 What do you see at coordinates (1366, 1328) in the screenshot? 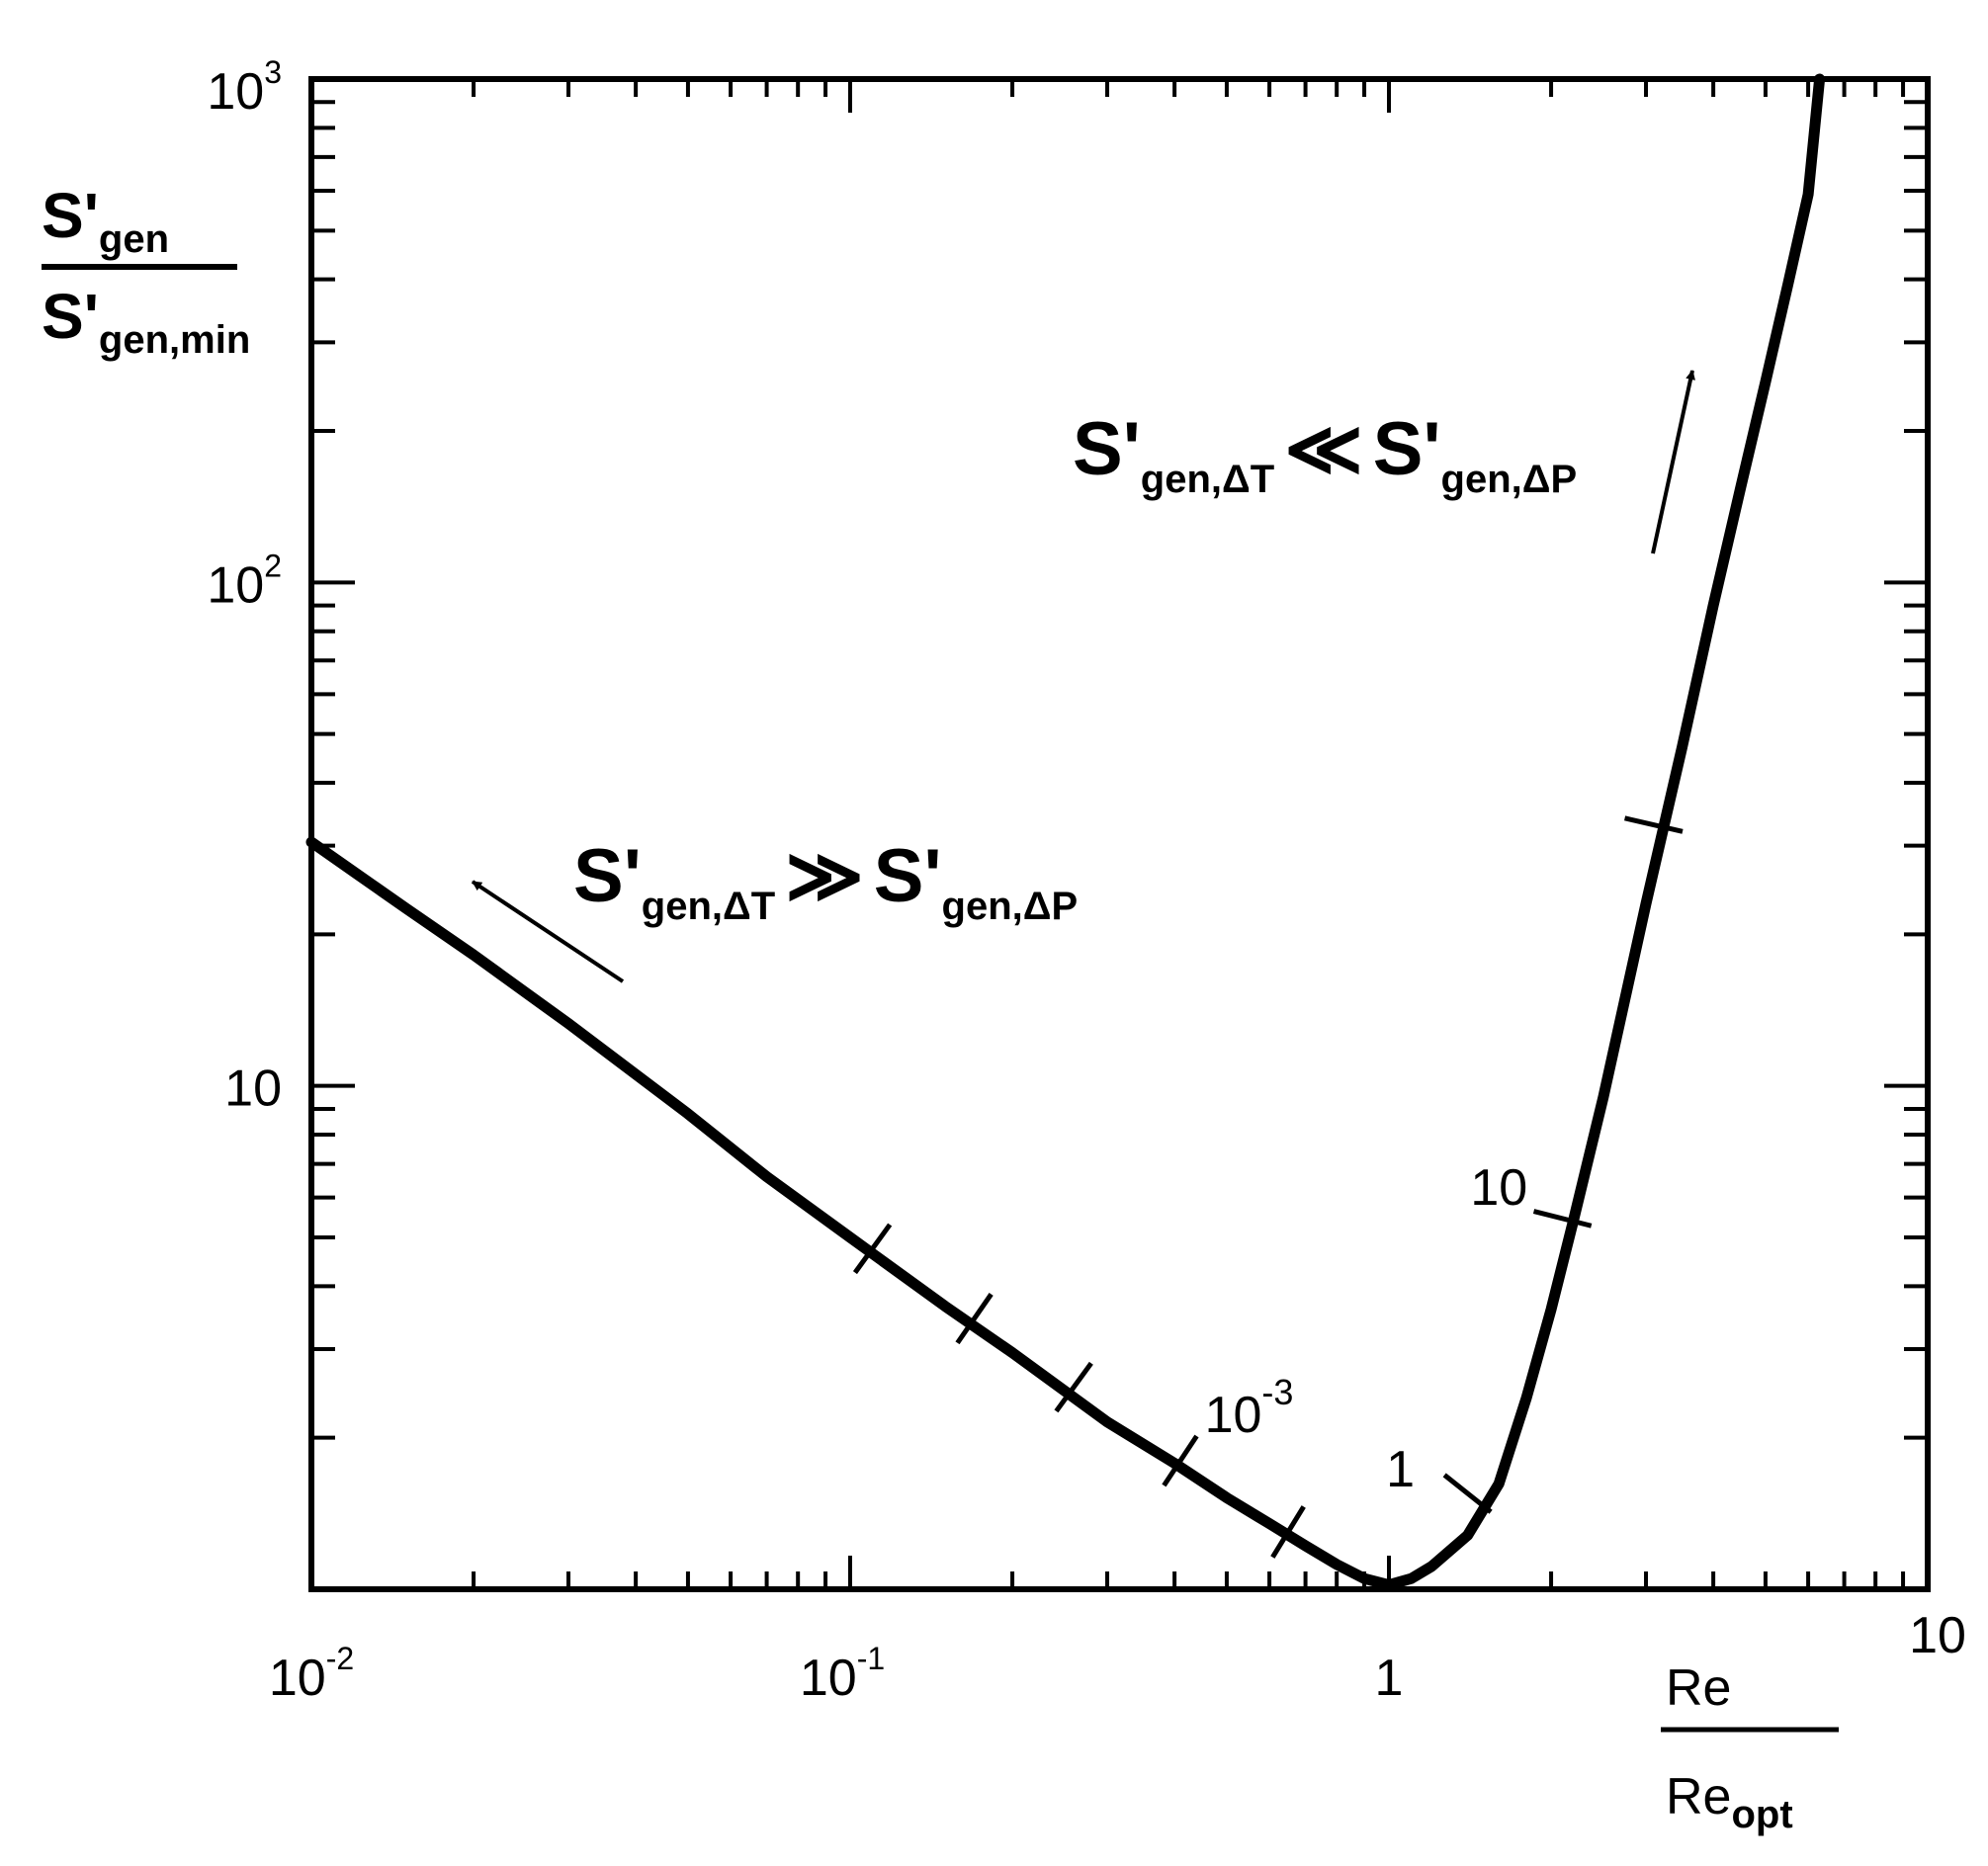
I see `curve-annotations: 10-3 1 10` at bounding box center [1366, 1328].